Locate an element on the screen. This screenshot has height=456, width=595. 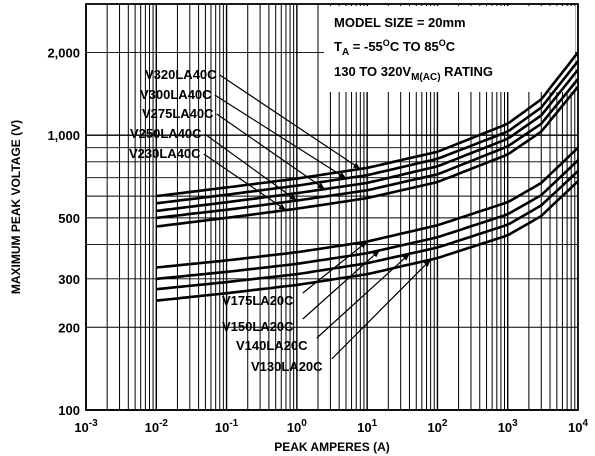
curve-label-v150la20c: V150LA20C is located at coordinates (258, 326).